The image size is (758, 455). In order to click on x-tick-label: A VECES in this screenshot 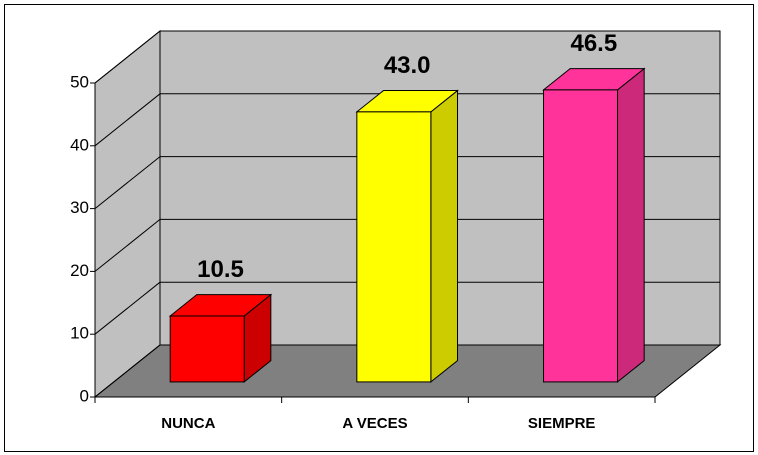, I will do `click(374, 423)`.